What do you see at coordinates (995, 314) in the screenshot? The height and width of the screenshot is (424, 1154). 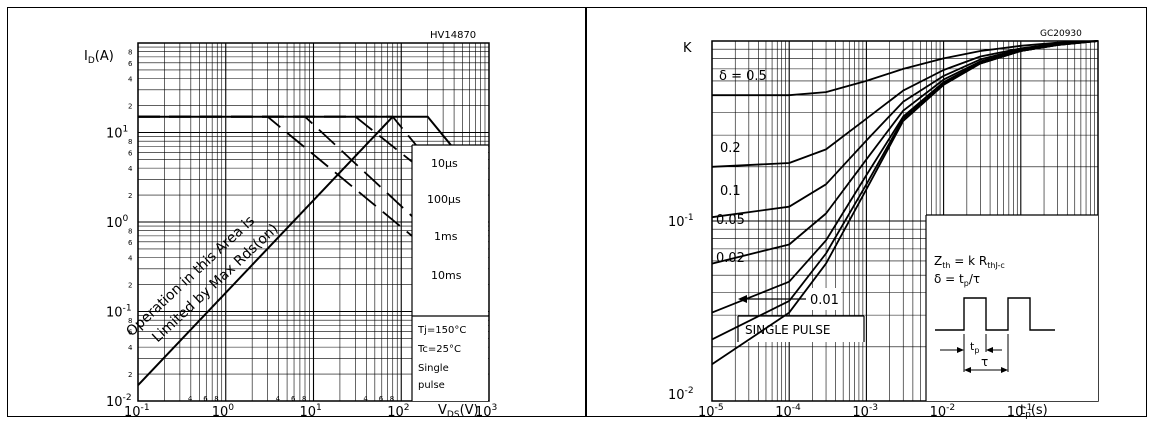 I see `pulse-waveform` at bounding box center [995, 314].